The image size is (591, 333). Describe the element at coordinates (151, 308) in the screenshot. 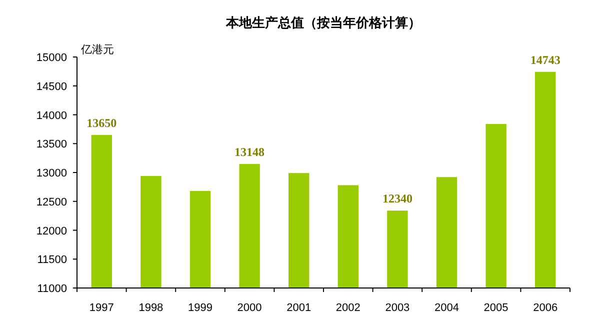

I see `x-tick-label: 1998` at that location.